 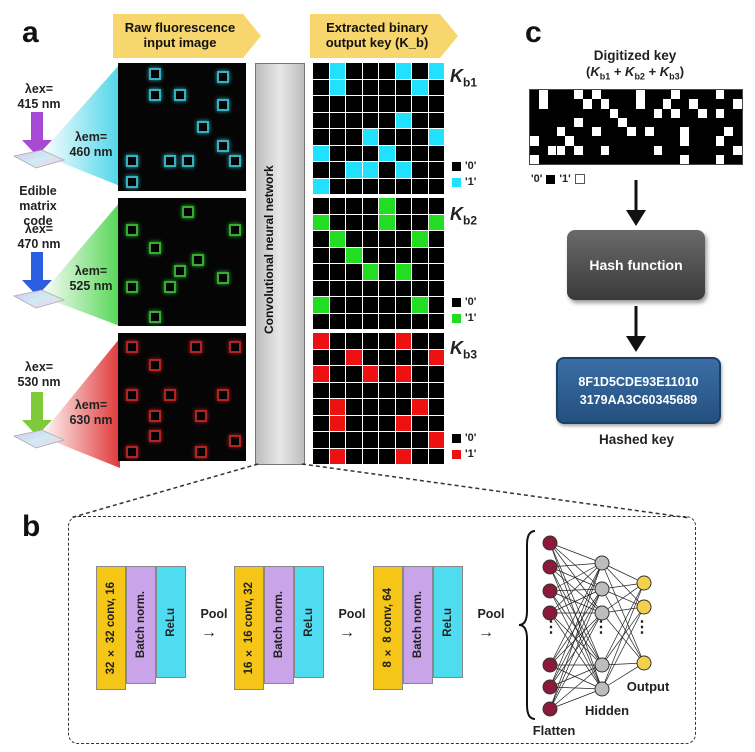 What do you see at coordinates (456, 318) in the screenshot?
I see `legend-swatch-green` at bounding box center [456, 318].